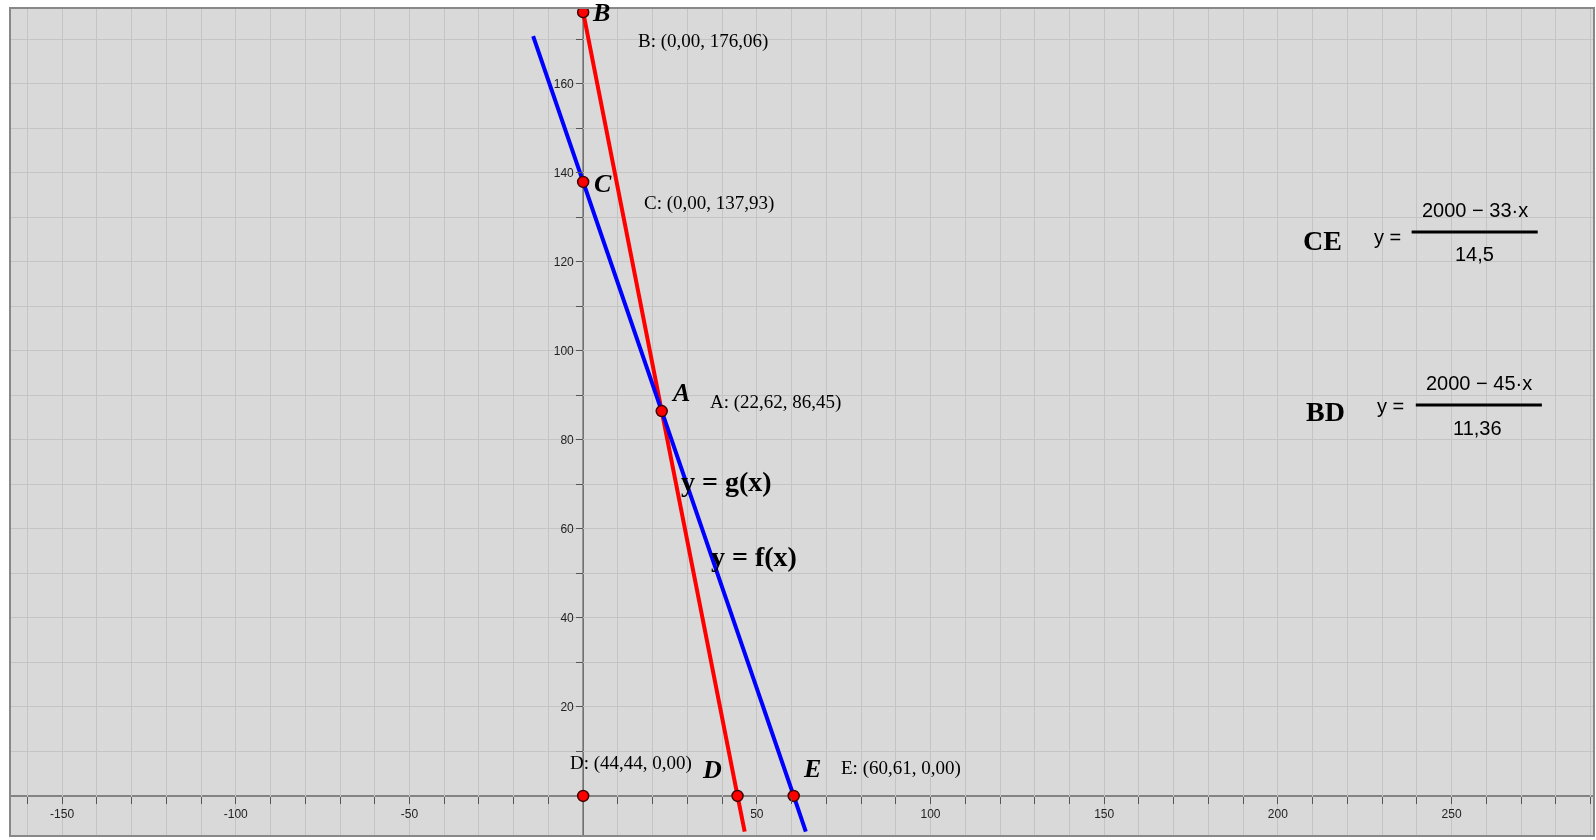  I want to click on x-tick-label: 200, so click(1278, 814).